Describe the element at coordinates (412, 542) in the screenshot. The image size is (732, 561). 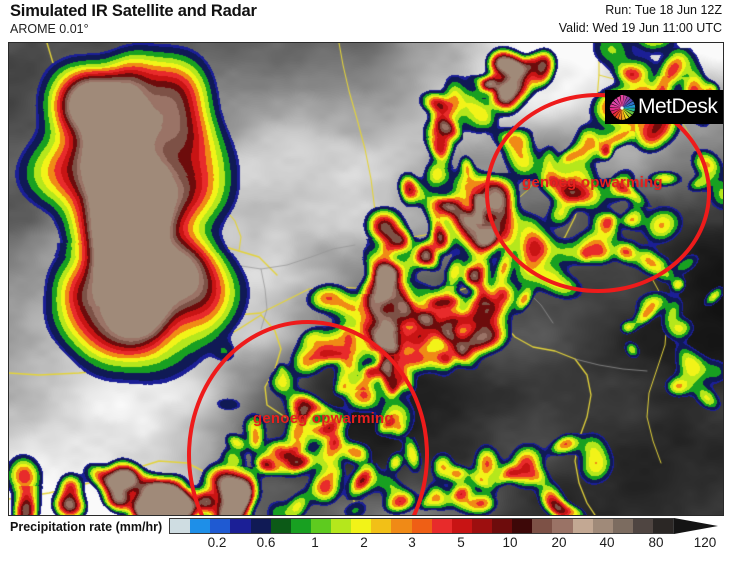
I see `colorbar-tick-label: 3` at that location.